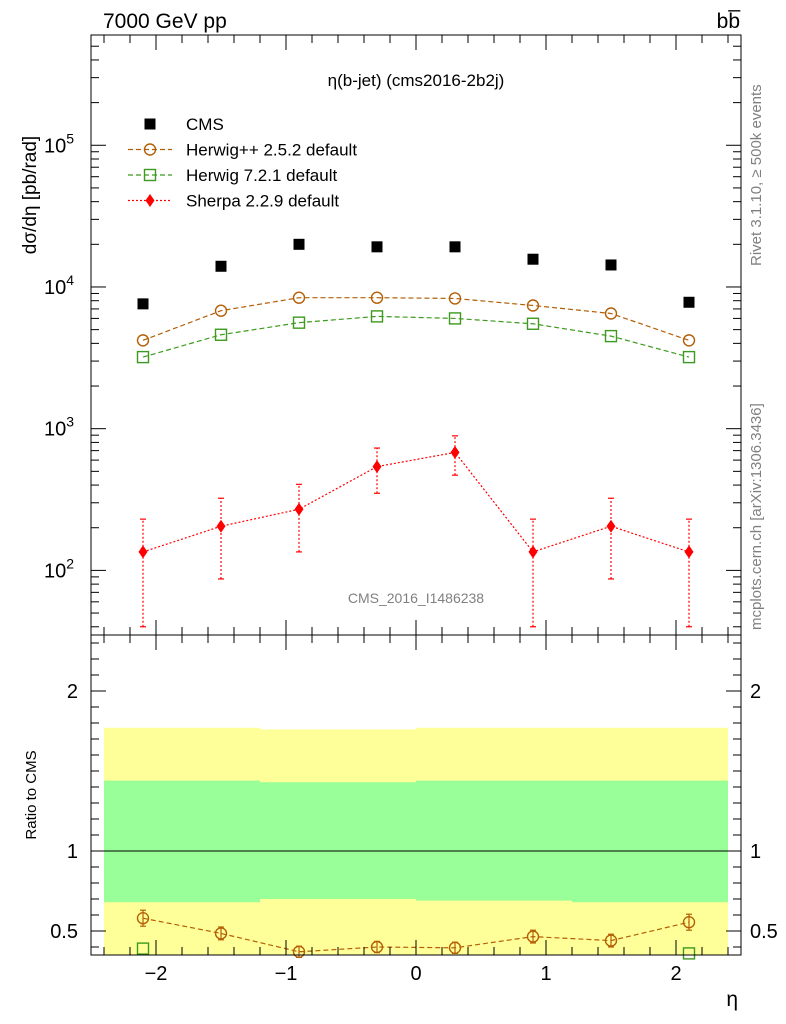  What do you see at coordinates (415, 974) in the screenshot?
I see `x-tick-label: 0` at bounding box center [415, 974].